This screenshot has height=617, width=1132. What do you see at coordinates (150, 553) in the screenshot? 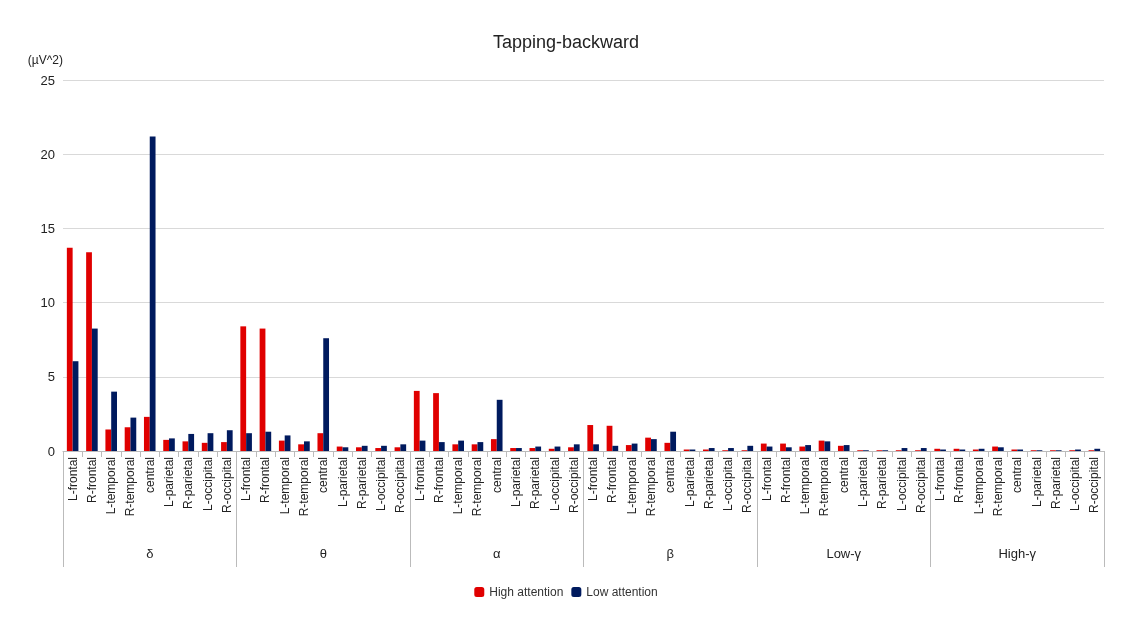
I see `text: δ` at bounding box center [150, 553].